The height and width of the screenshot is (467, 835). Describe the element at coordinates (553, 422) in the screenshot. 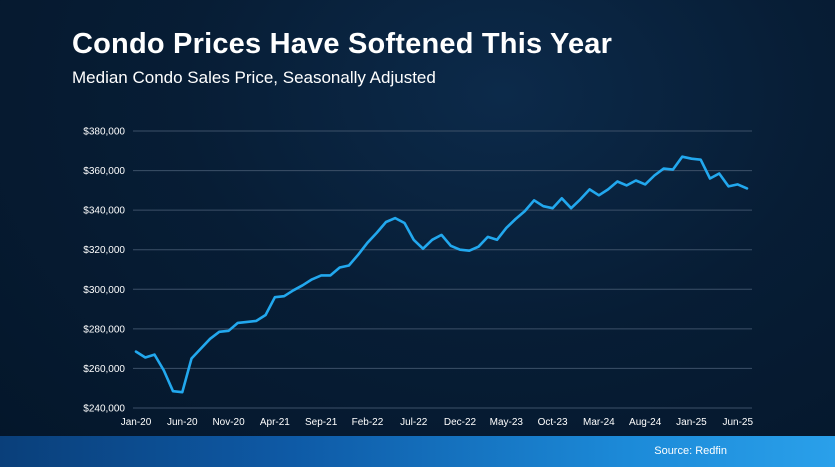

I see `x-tick-label: Oct-23` at that location.